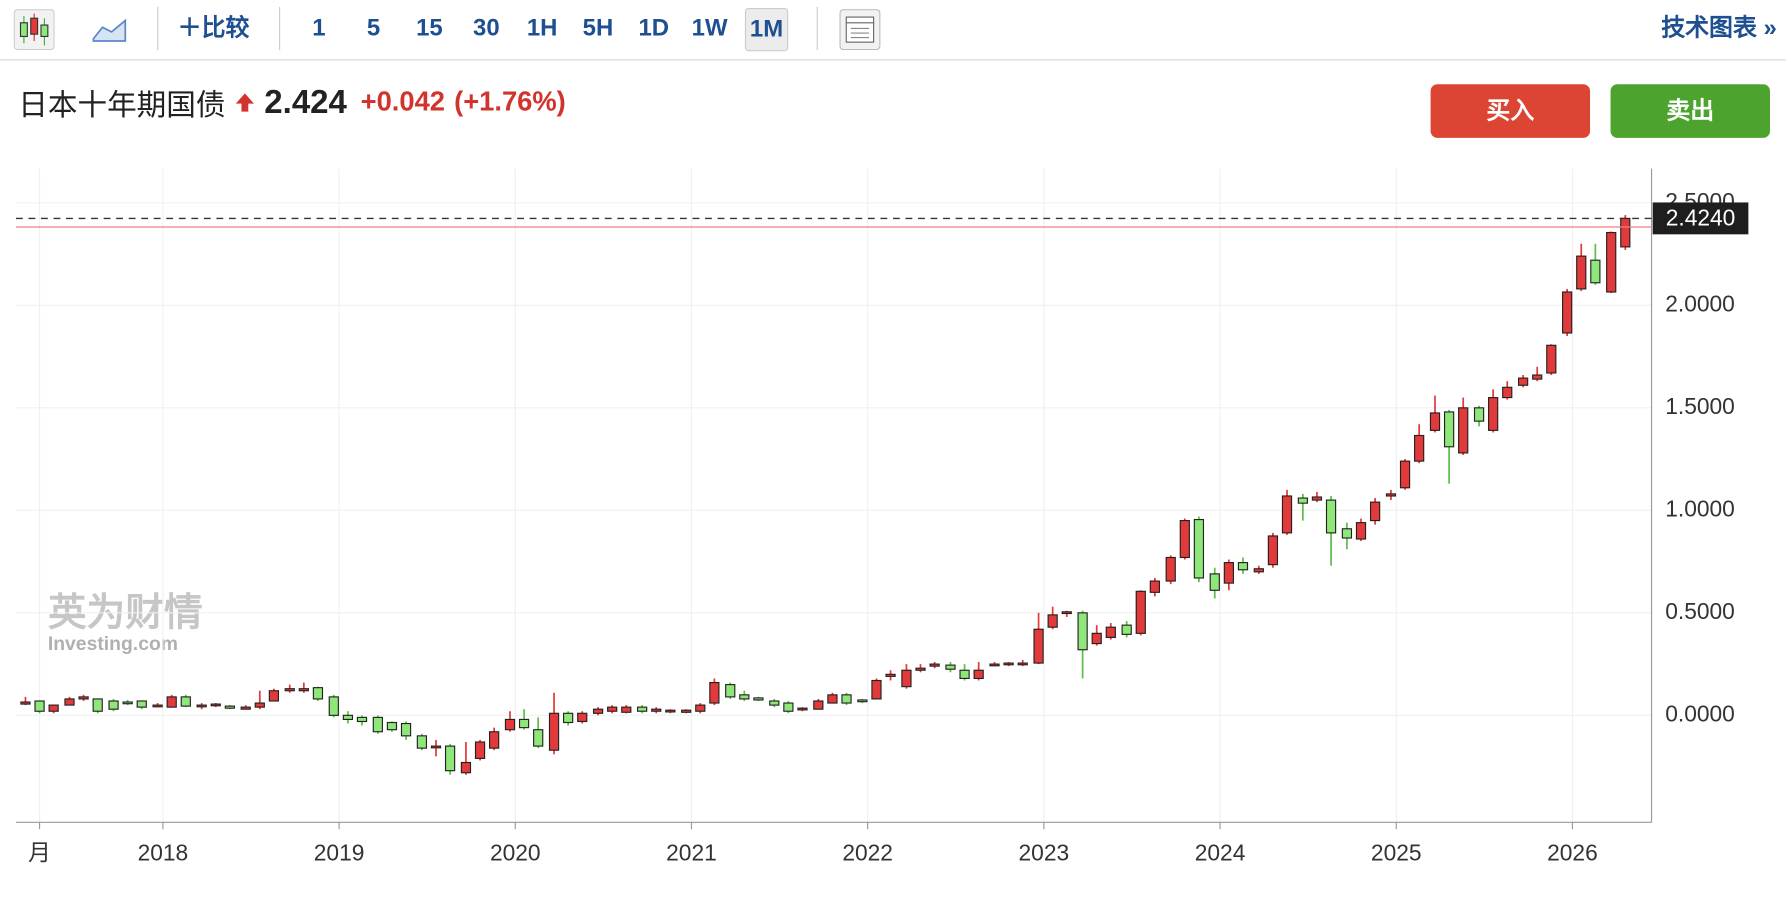 The height and width of the screenshot is (898, 1786). What do you see at coordinates (1044, 852) in the screenshot?
I see `x-tick-label: 2023` at bounding box center [1044, 852].